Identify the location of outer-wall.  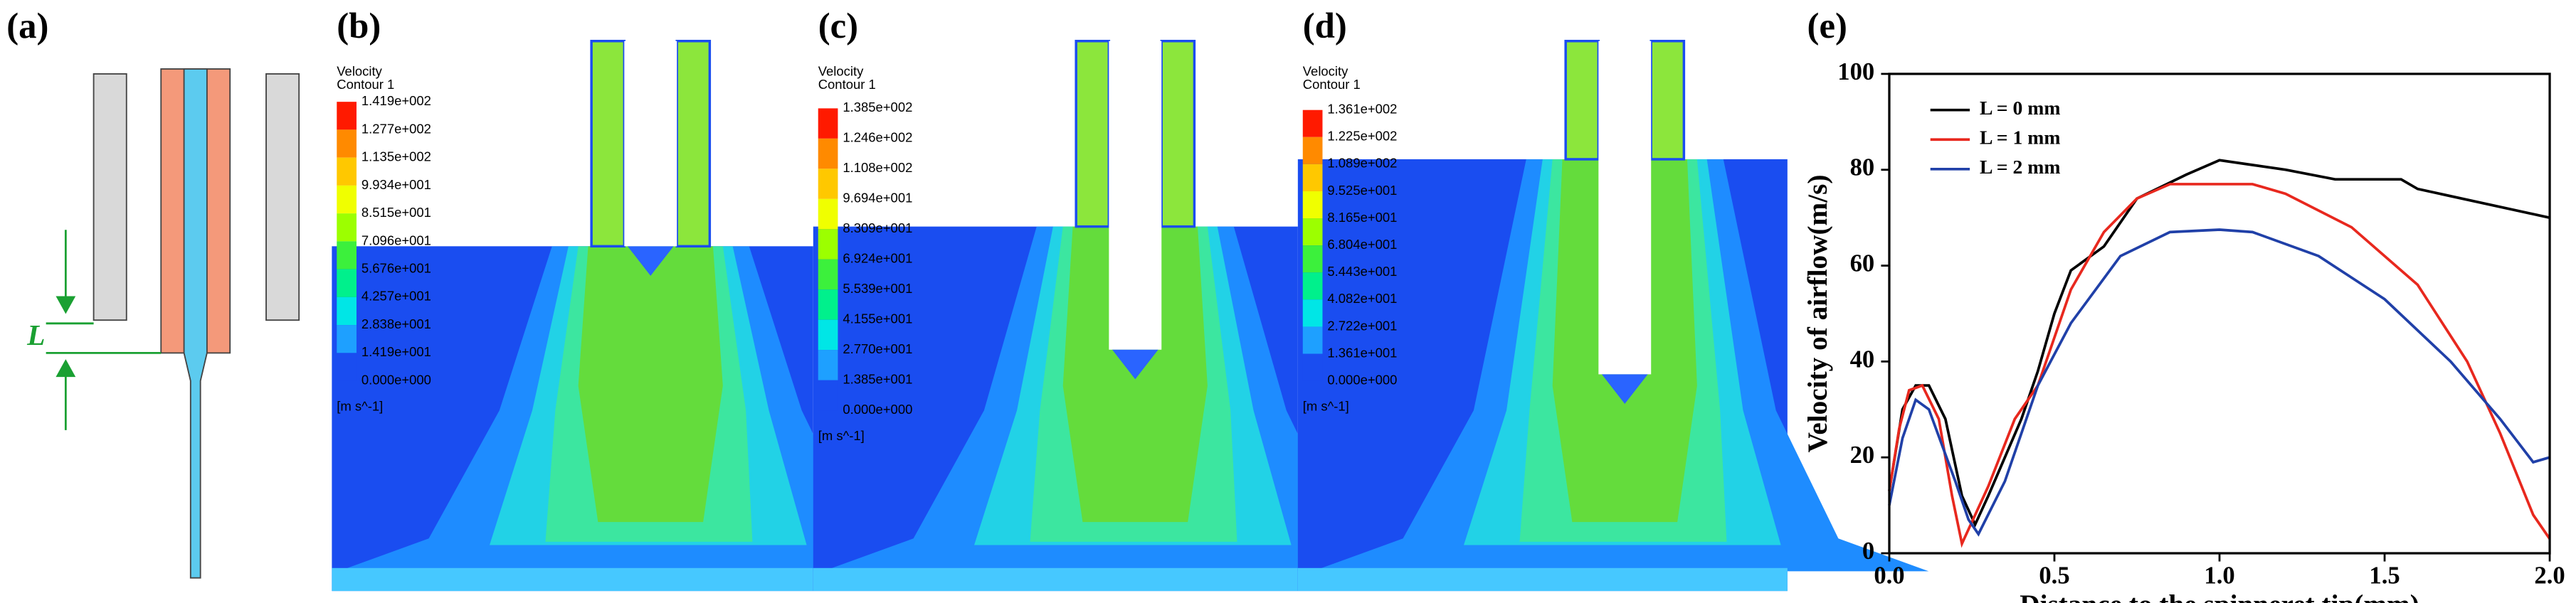
(282, 197).